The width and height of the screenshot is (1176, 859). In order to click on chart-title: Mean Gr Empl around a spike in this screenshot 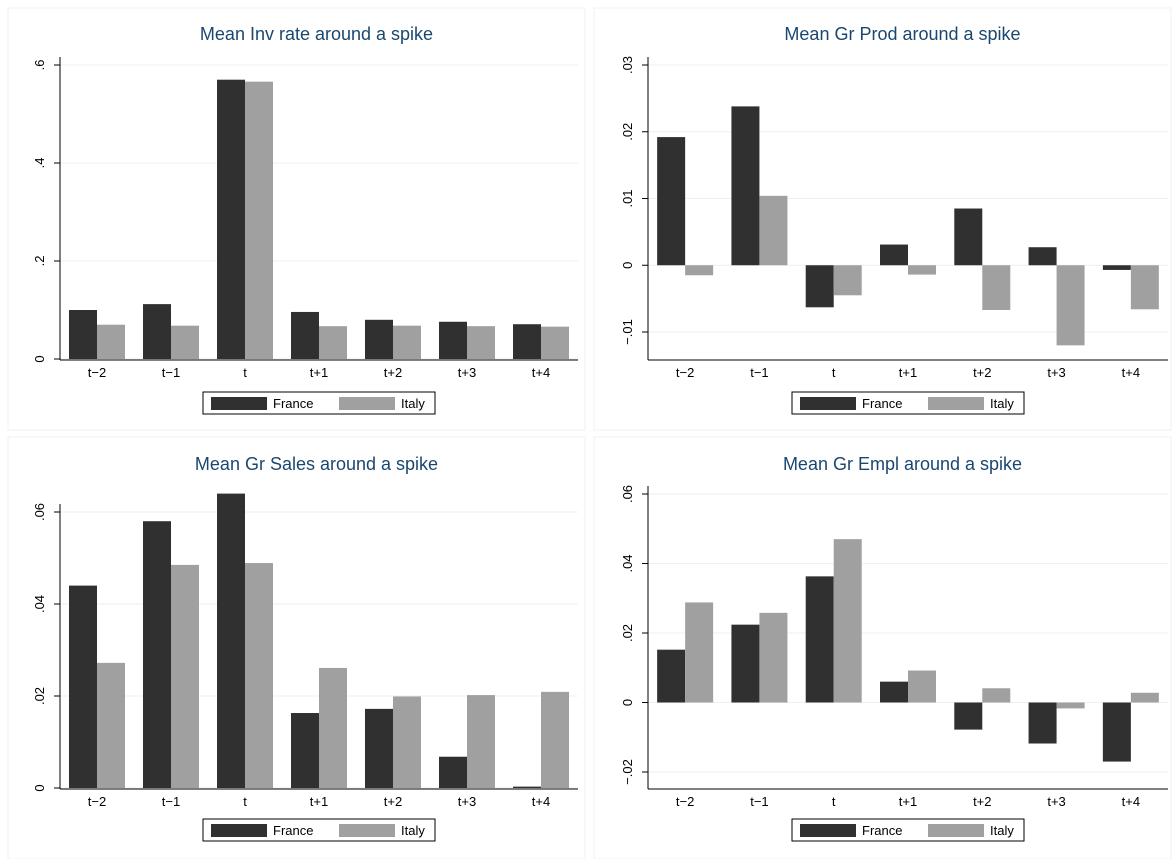, I will do `click(902, 464)`.